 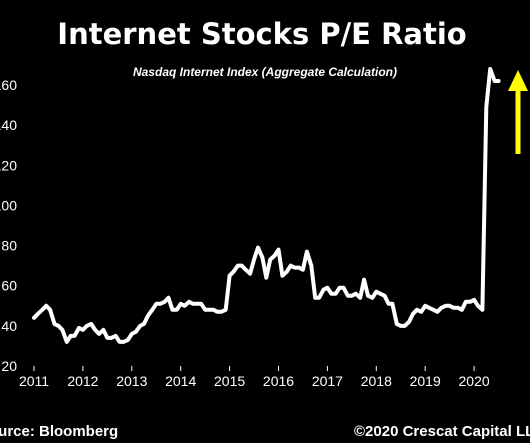 What do you see at coordinates (8, 125) in the screenshot?
I see `y-tick-label: 140` at bounding box center [8, 125].